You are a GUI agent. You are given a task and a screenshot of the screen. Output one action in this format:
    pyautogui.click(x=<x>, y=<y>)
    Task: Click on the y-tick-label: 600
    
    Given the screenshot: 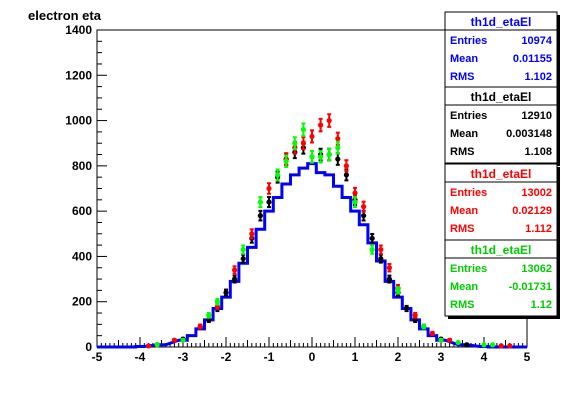 What is the action you would take?
    pyautogui.click(x=82, y=211)
    